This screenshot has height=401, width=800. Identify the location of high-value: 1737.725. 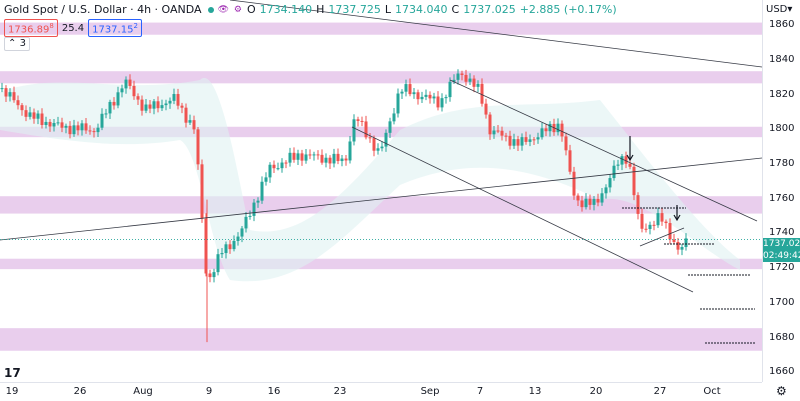
(354, 9).